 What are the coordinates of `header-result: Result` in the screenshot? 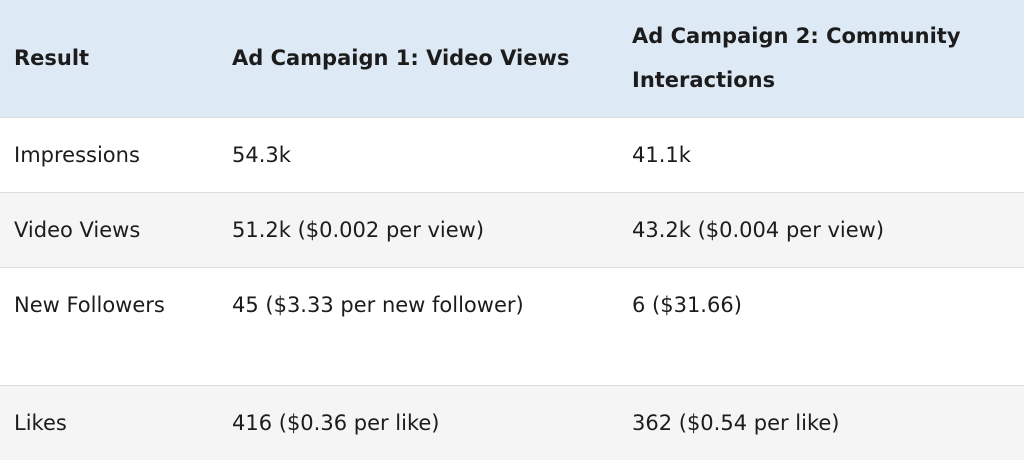 It's located at (109, 58).